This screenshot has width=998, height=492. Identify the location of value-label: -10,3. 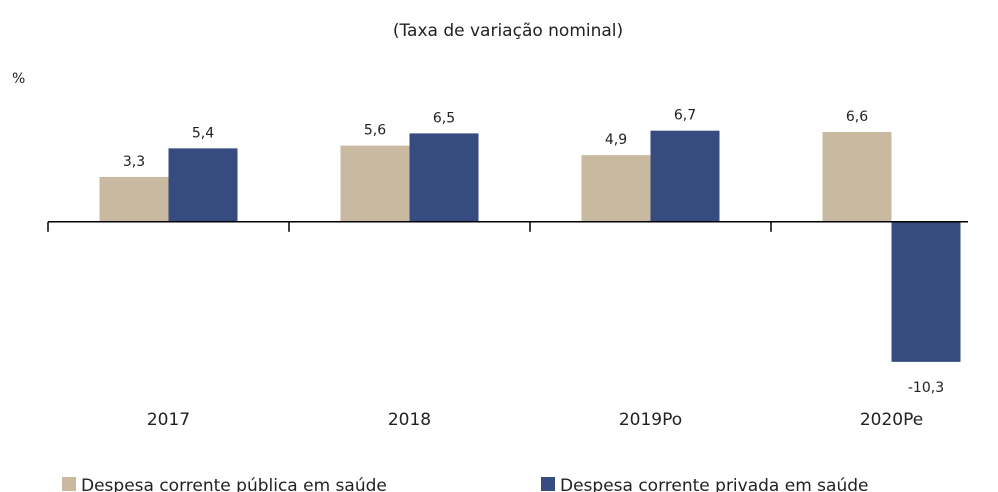
(926, 388).